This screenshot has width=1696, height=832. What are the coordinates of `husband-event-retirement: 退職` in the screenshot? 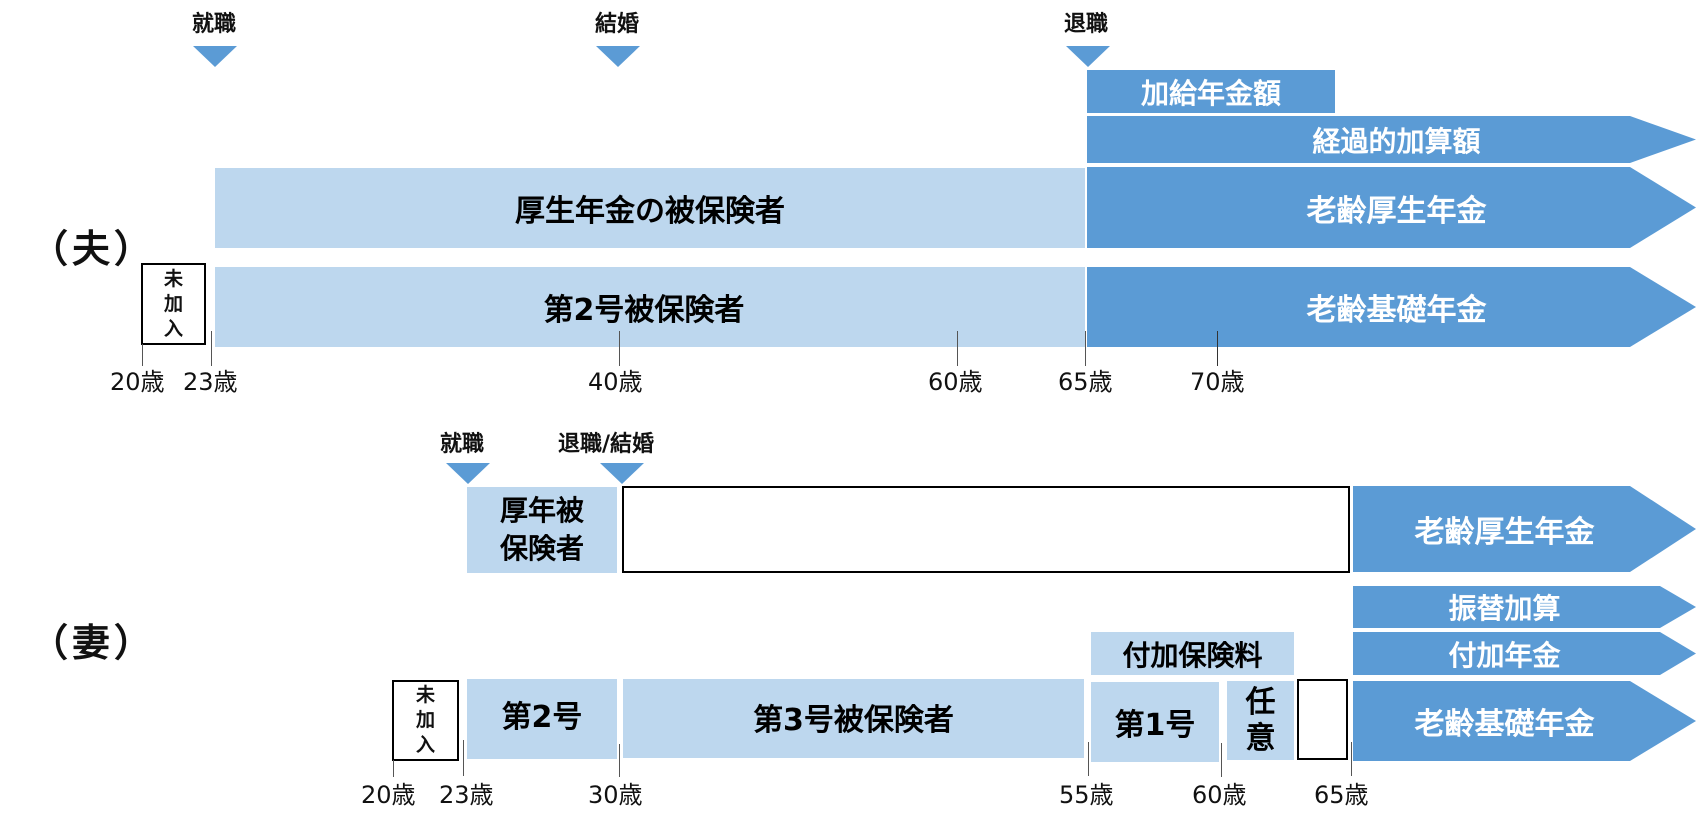 It's located at (1086, 24).